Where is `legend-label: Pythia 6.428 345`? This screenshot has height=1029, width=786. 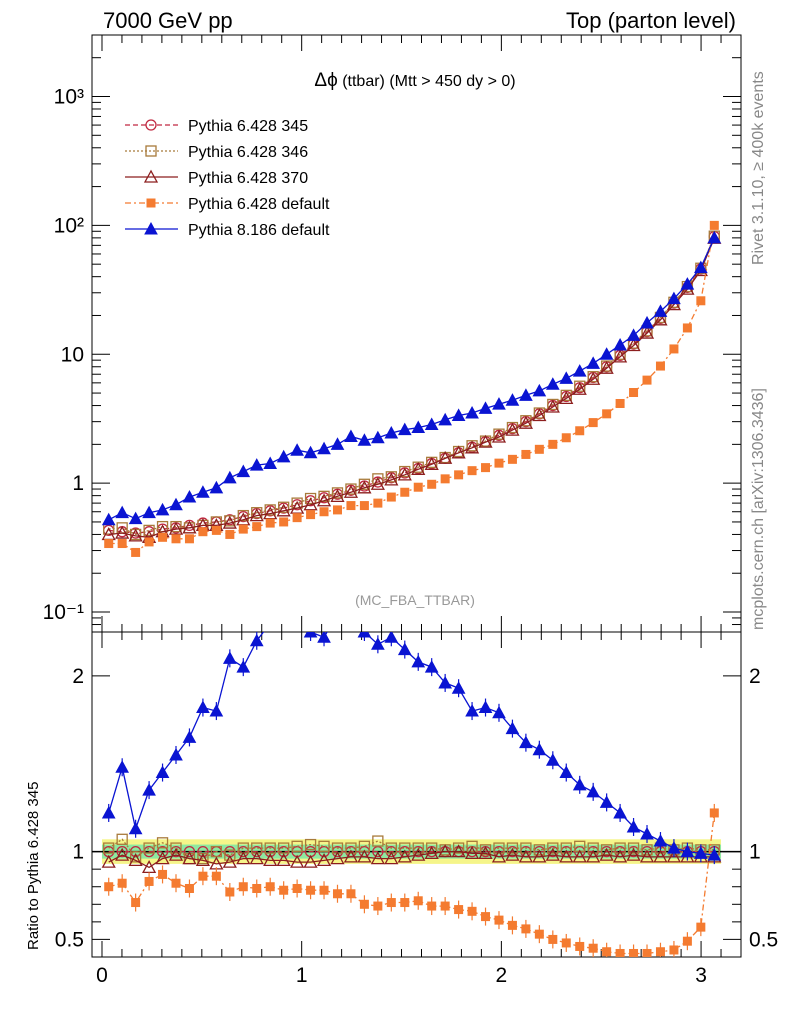 legend-label: Pythia 6.428 345 is located at coordinates (248, 126).